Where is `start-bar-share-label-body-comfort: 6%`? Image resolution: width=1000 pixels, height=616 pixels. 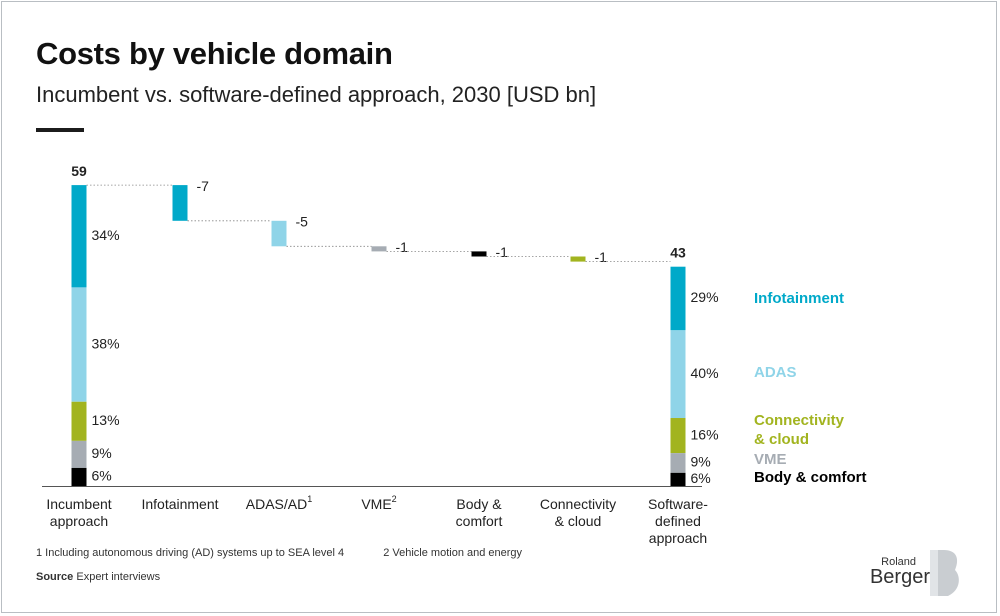
start-bar-share-label-body-comfort: 6% is located at coordinates (102, 476).